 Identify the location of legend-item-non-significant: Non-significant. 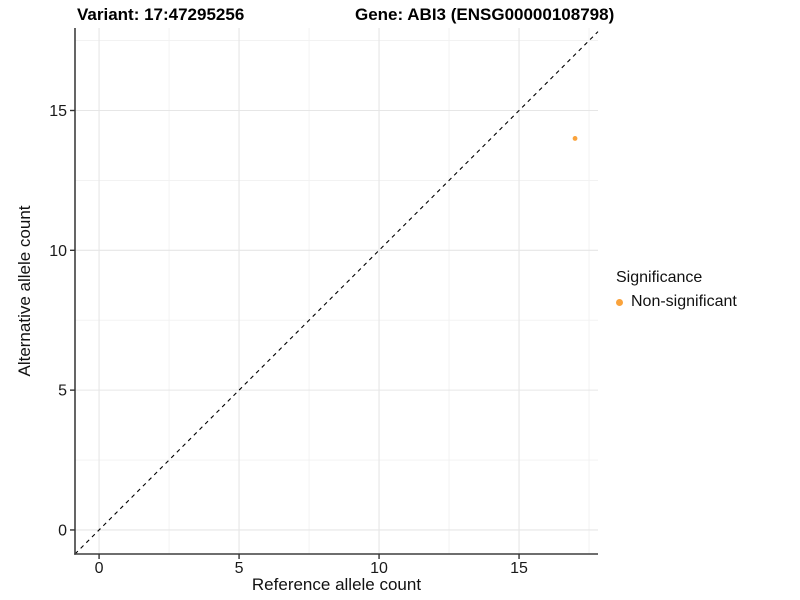
(676, 302).